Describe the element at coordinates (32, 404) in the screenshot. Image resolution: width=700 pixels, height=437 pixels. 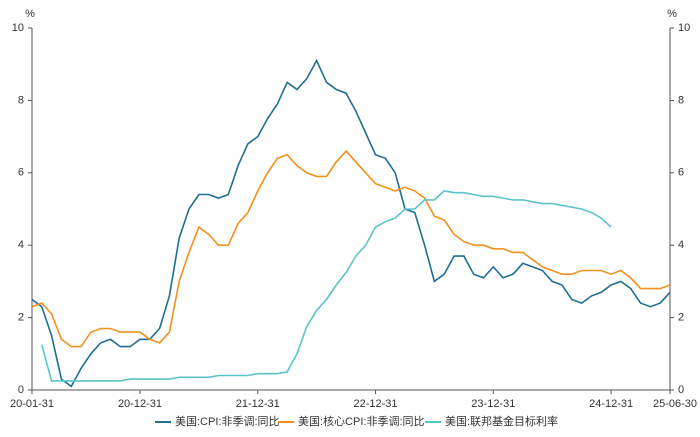
I see `x-tick-label: 20-01-31` at that location.